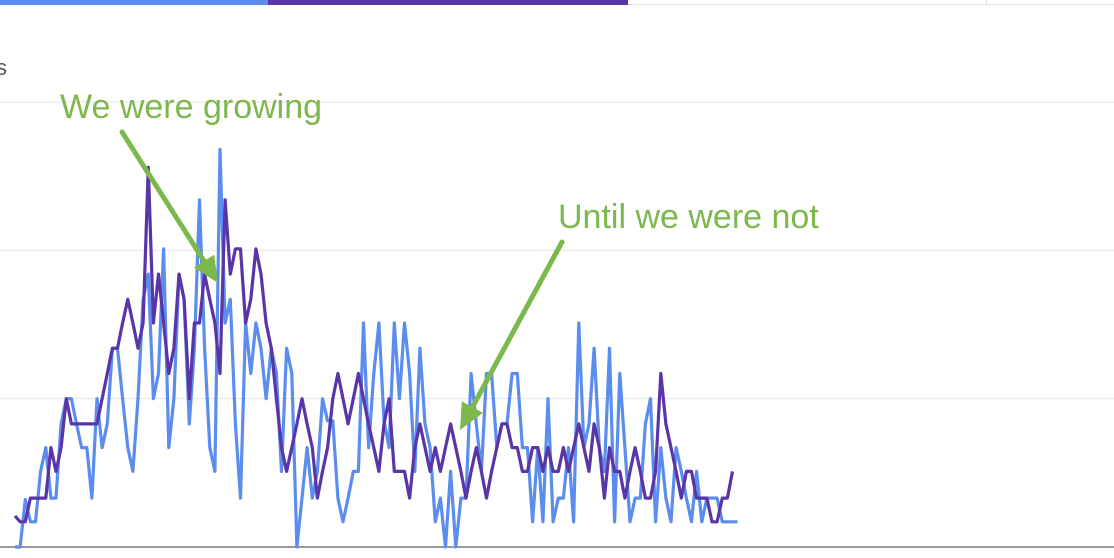 The width and height of the screenshot is (1114, 558). Describe the element at coordinates (986, 2) in the screenshot. I see `top-divider-tick` at that location.